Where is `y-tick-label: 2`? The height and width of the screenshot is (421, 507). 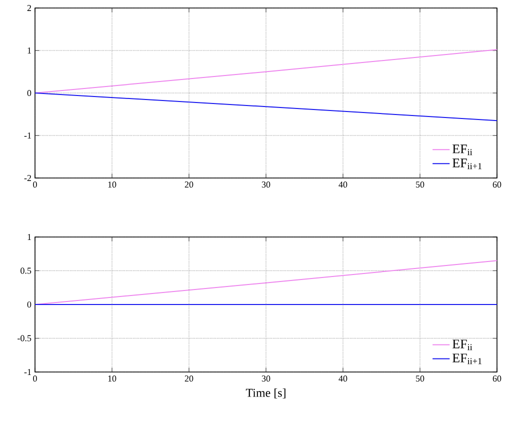
y-tick-label: 2 is located at coordinates (29, 8).